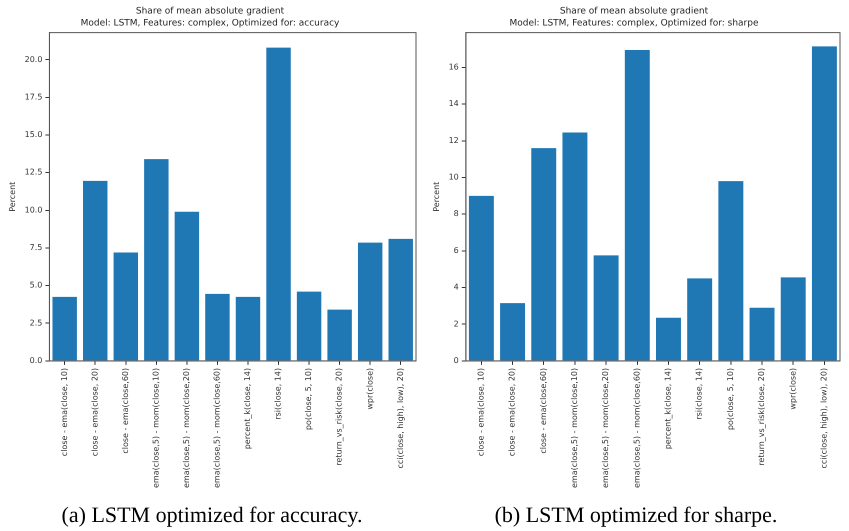 The width and height of the screenshot is (849, 531). What do you see at coordinates (212, 514) in the screenshot?
I see `text: (a) LSTM optimized for accuracy.` at bounding box center [212, 514].